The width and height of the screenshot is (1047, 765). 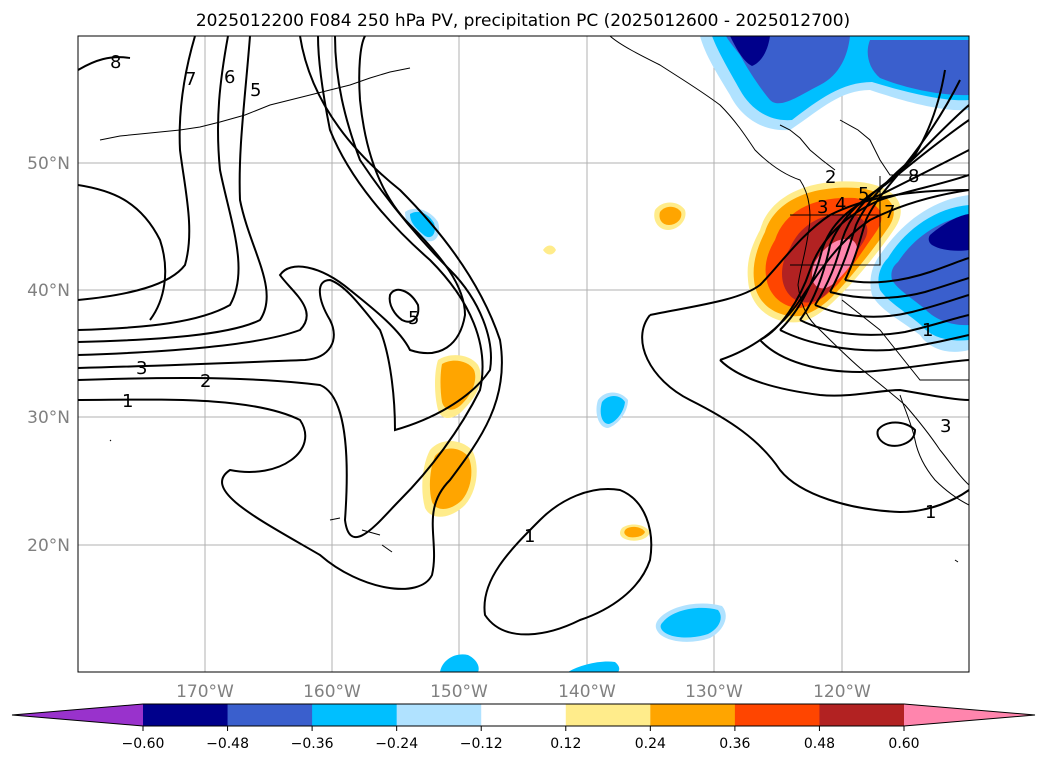 I want to click on lon-label: 160°W, so click(x=332, y=692).